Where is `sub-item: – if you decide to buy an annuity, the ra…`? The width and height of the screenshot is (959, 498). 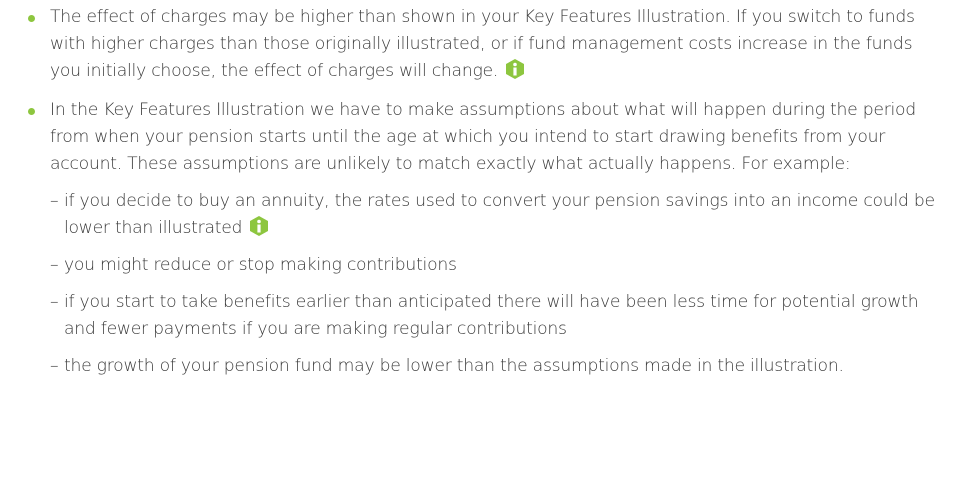 sub-item: – if you decide to buy an annuity, the ra… is located at coordinates (492, 214).